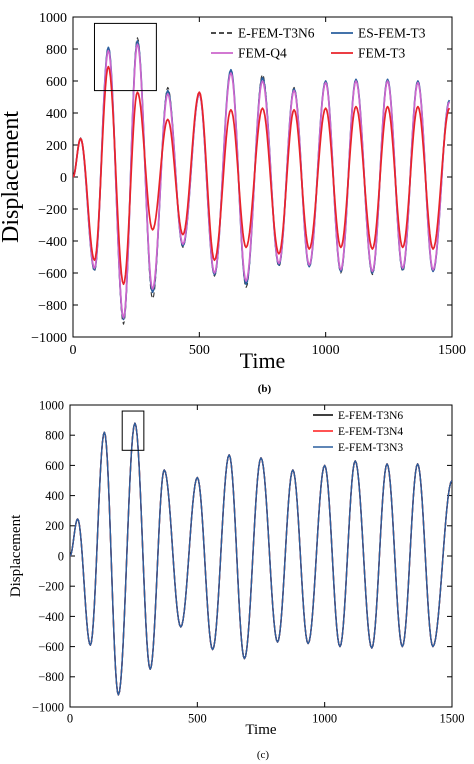 The width and height of the screenshot is (474, 764). Describe the element at coordinates (382, 53) in the screenshot. I see `legend-label: FEM-T3` at that location.